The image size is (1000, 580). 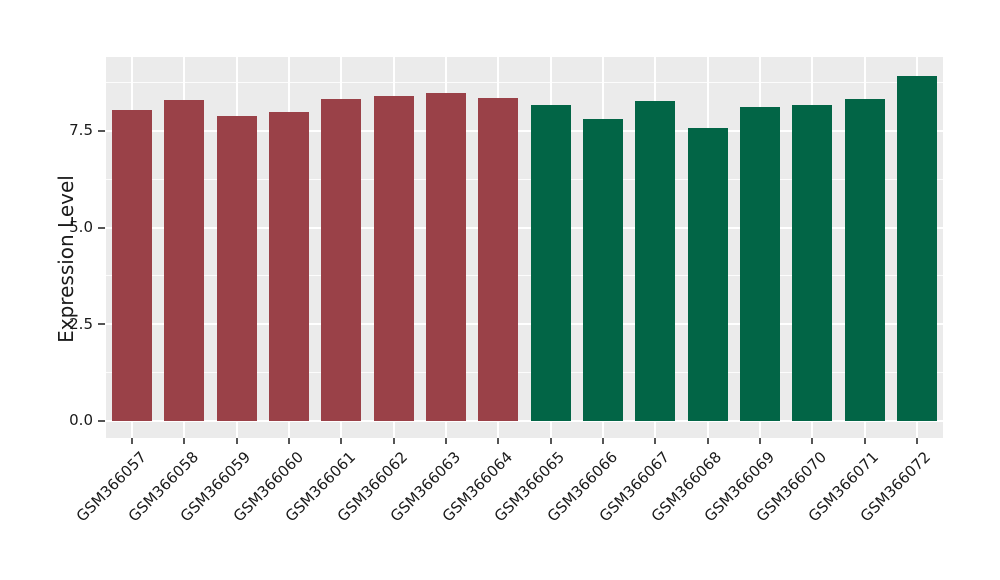 What do you see at coordinates (446, 257) in the screenshot?
I see `bar-GSM366063` at bounding box center [446, 257].